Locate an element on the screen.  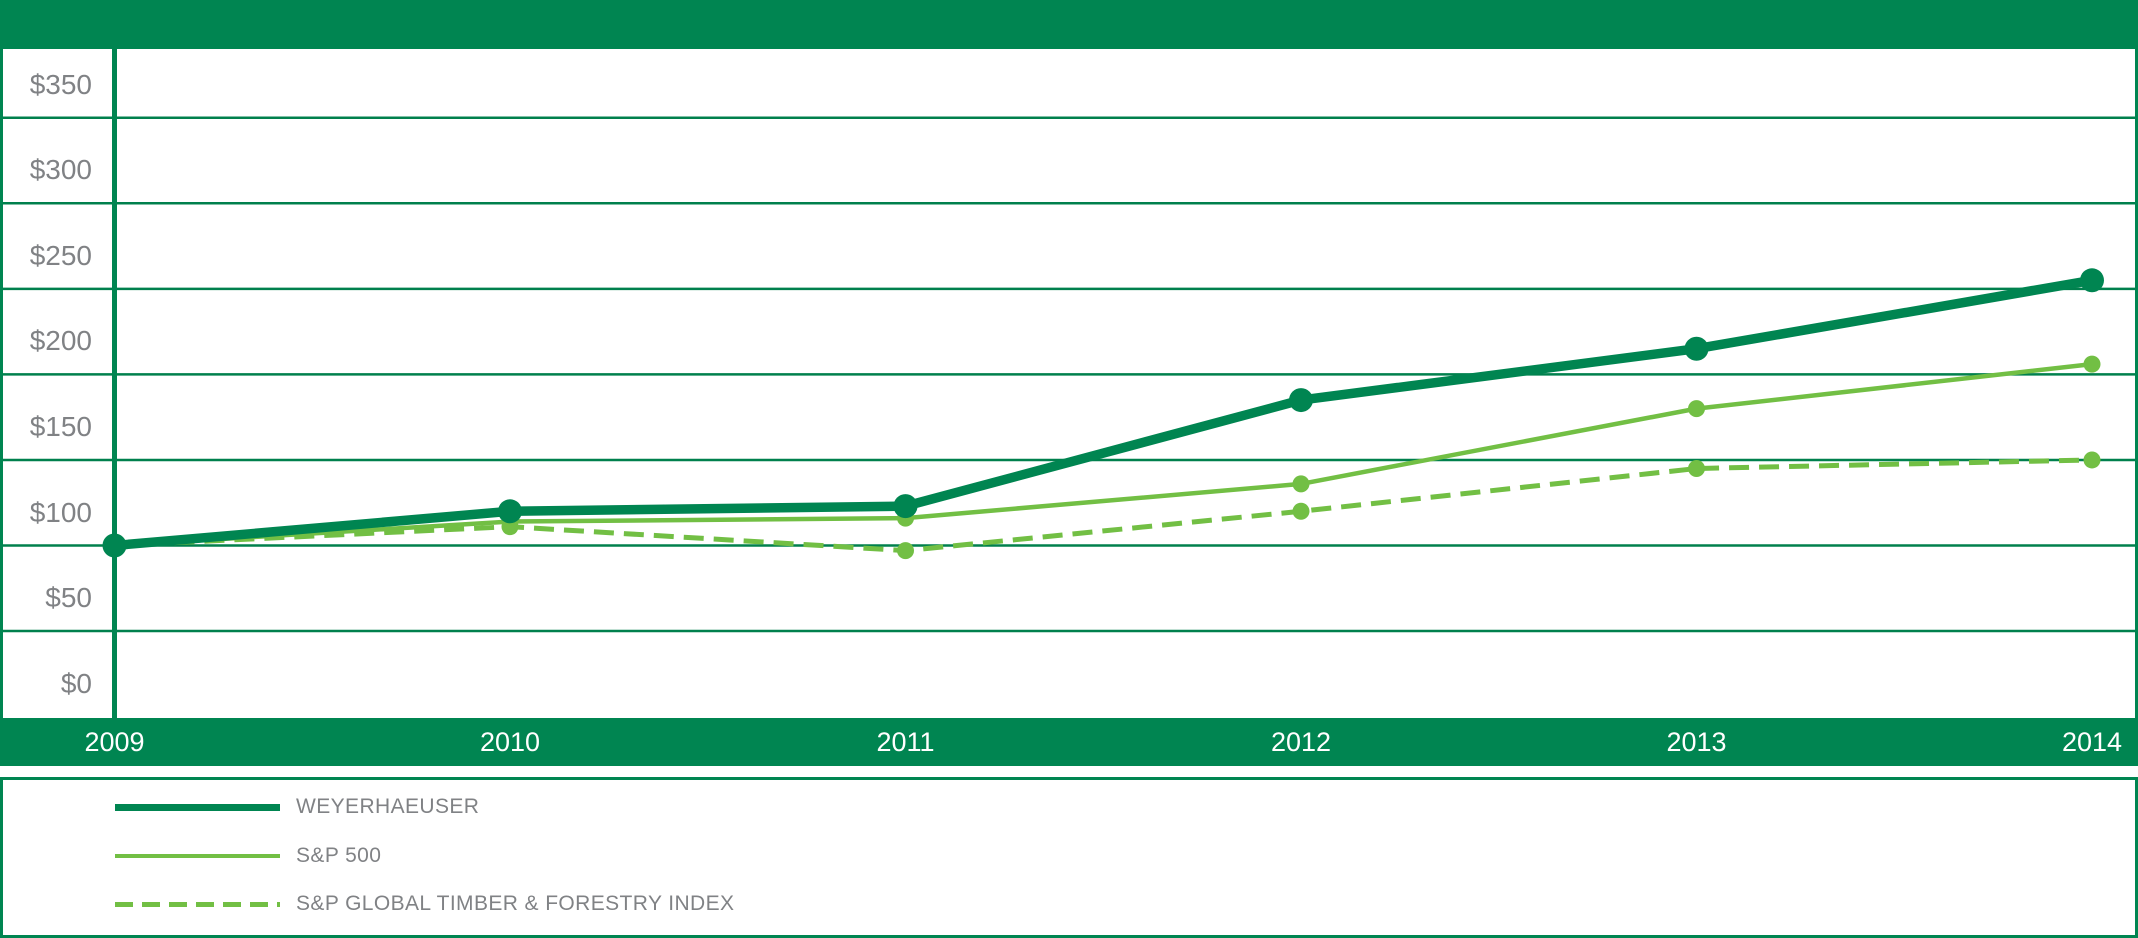
y-tick-label: $150 is located at coordinates (60, 426).